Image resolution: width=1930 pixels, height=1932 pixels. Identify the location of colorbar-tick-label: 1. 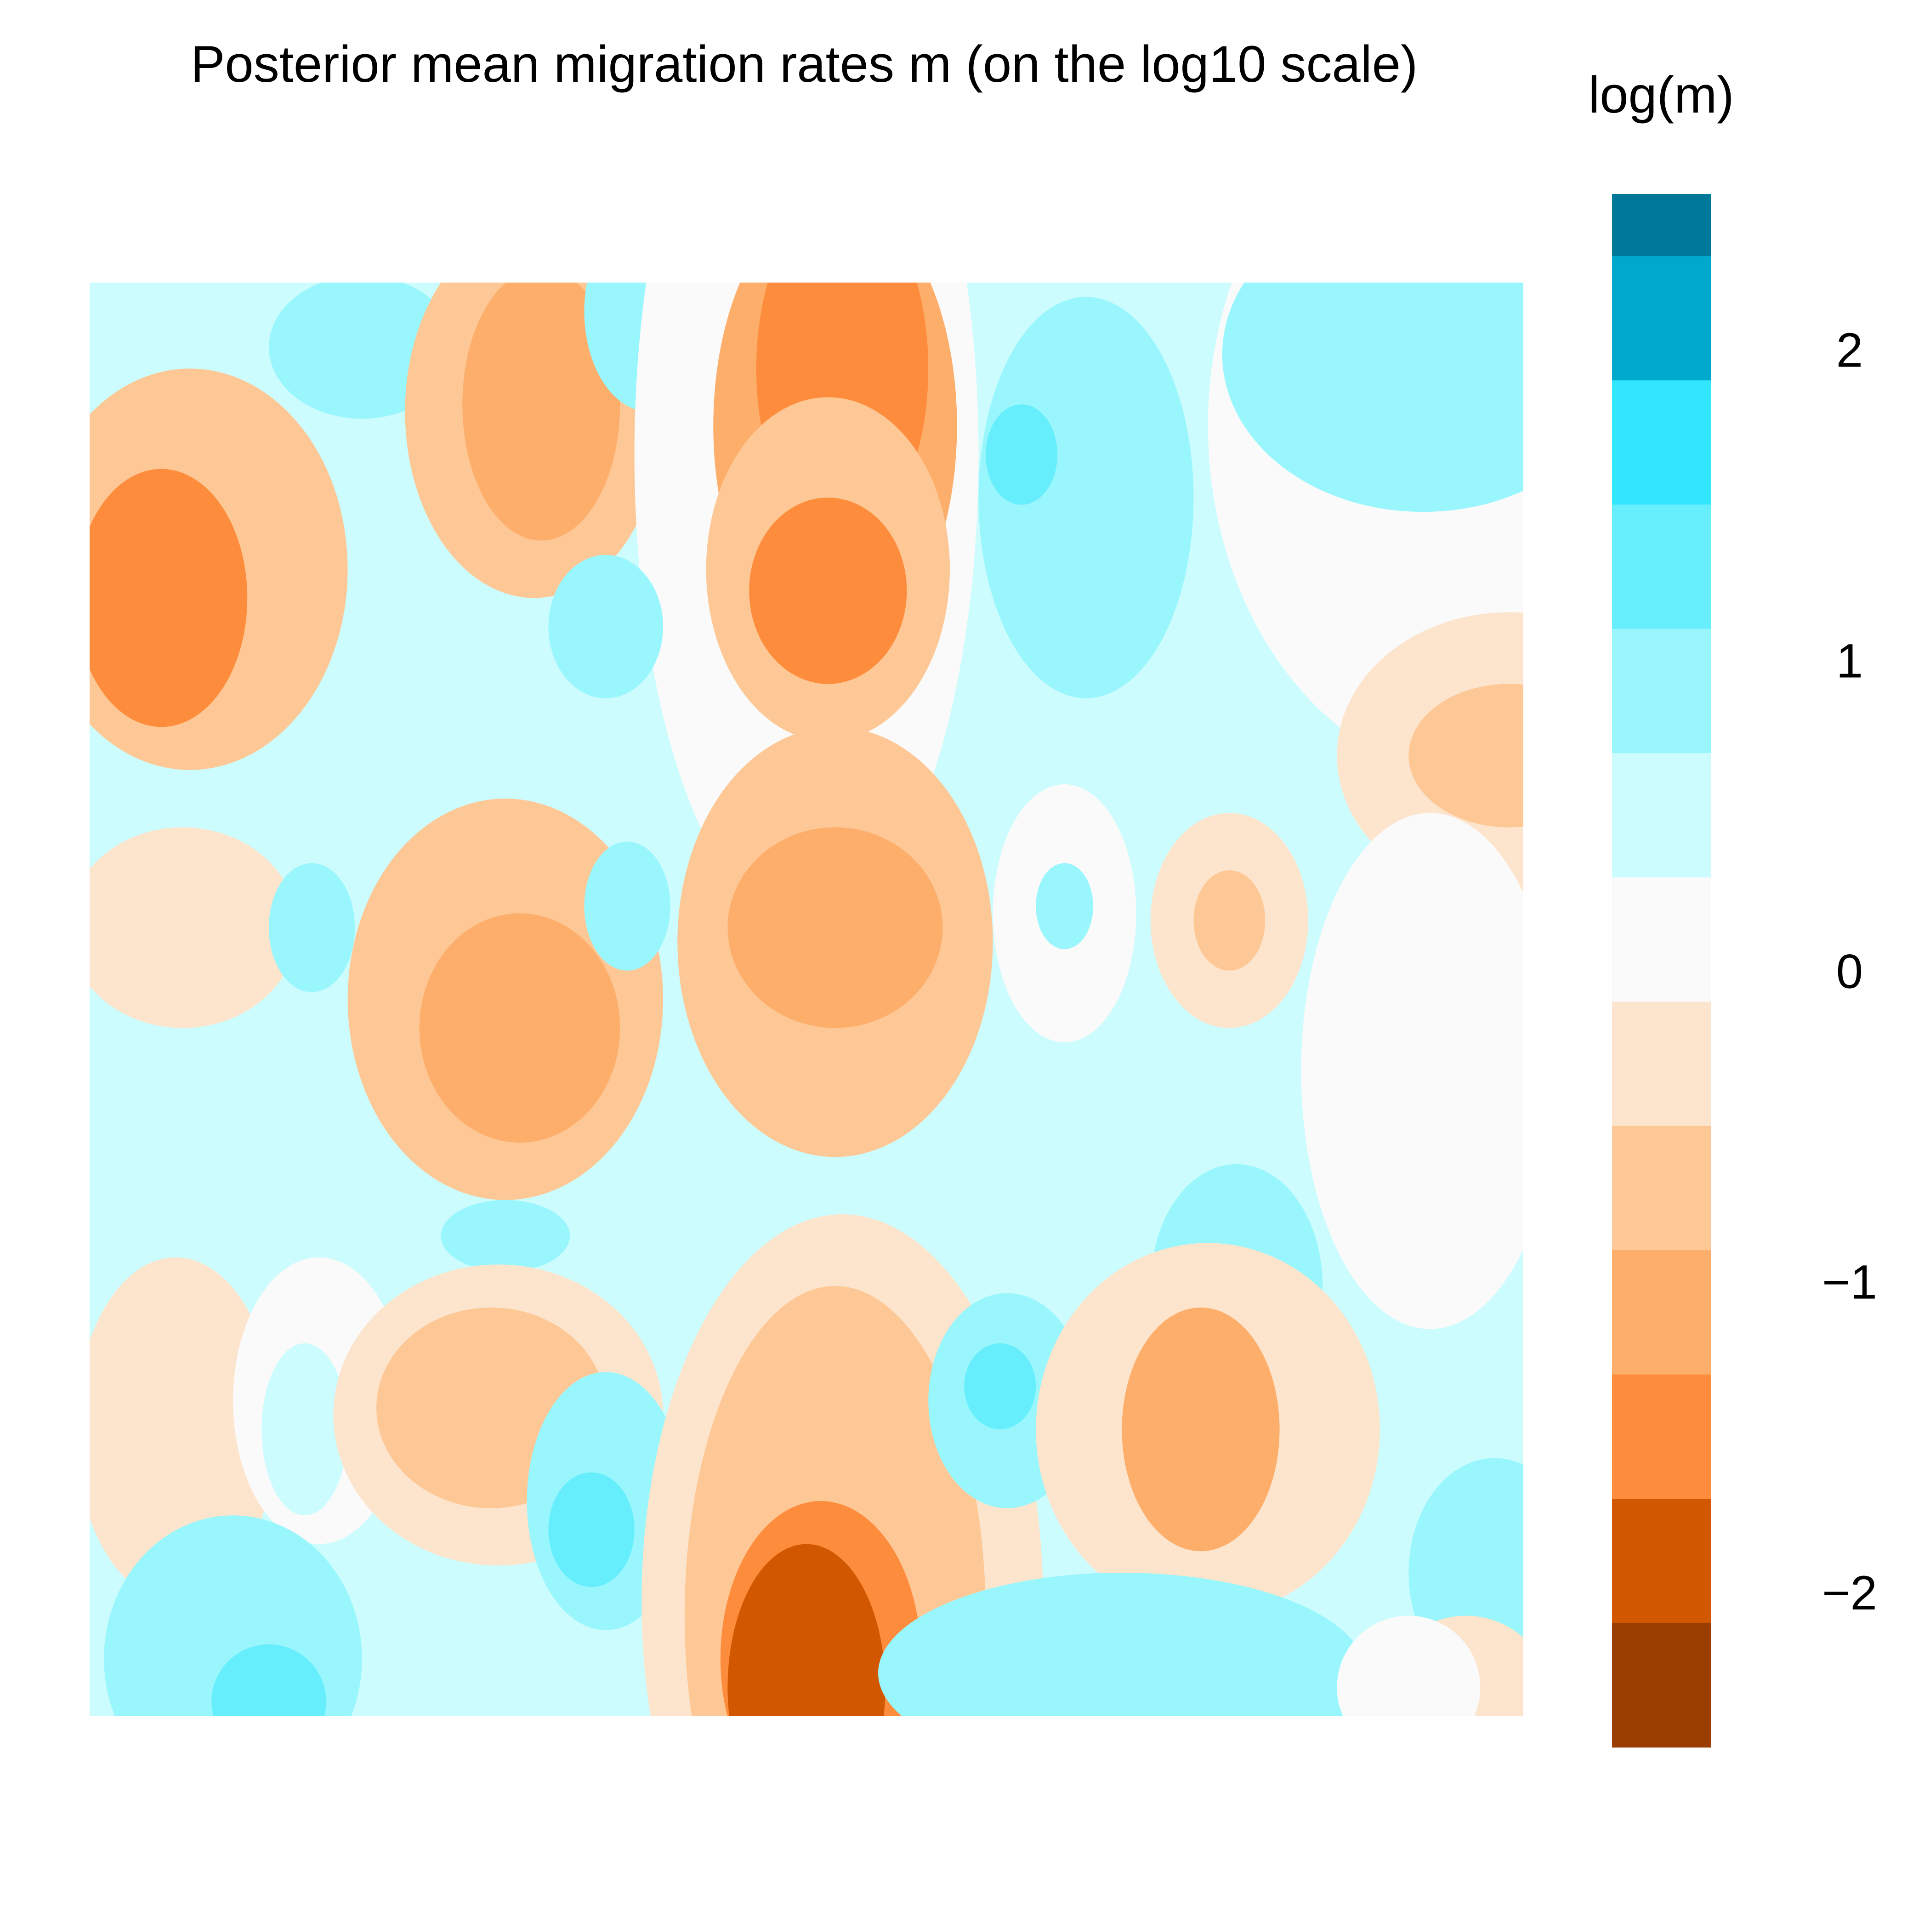
(1849, 661).